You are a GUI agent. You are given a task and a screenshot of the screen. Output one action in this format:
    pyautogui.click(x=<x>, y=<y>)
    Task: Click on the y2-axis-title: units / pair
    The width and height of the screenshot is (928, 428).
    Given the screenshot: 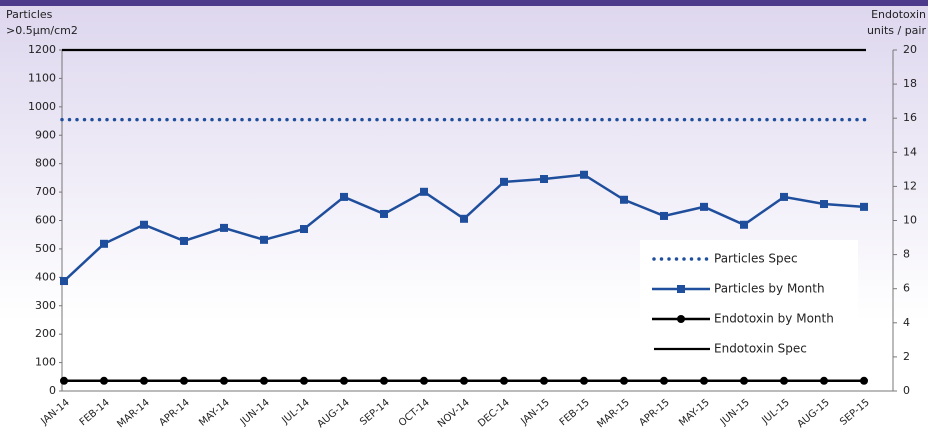 What is the action you would take?
    pyautogui.click(x=897, y=30)
    